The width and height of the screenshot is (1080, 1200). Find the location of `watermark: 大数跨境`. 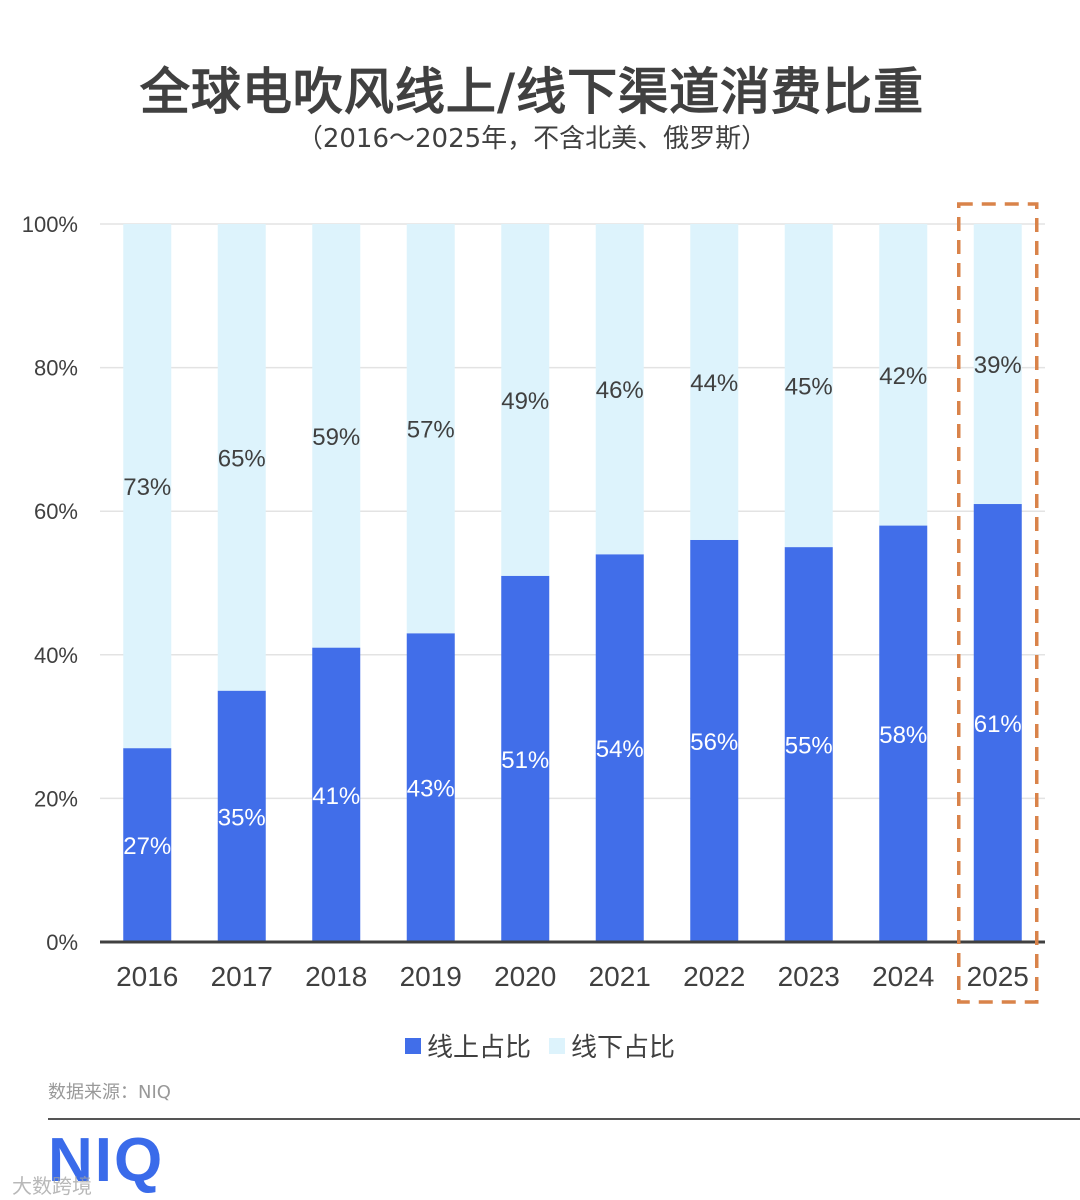

watermark: 大数跨境 is located at coordinates (52, 1186).